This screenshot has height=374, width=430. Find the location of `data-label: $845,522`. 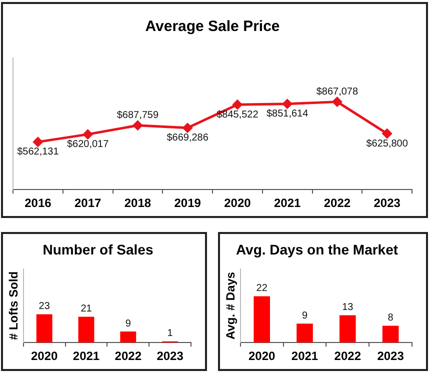

data-label: $845,522 is located at coordinates (237, 114).